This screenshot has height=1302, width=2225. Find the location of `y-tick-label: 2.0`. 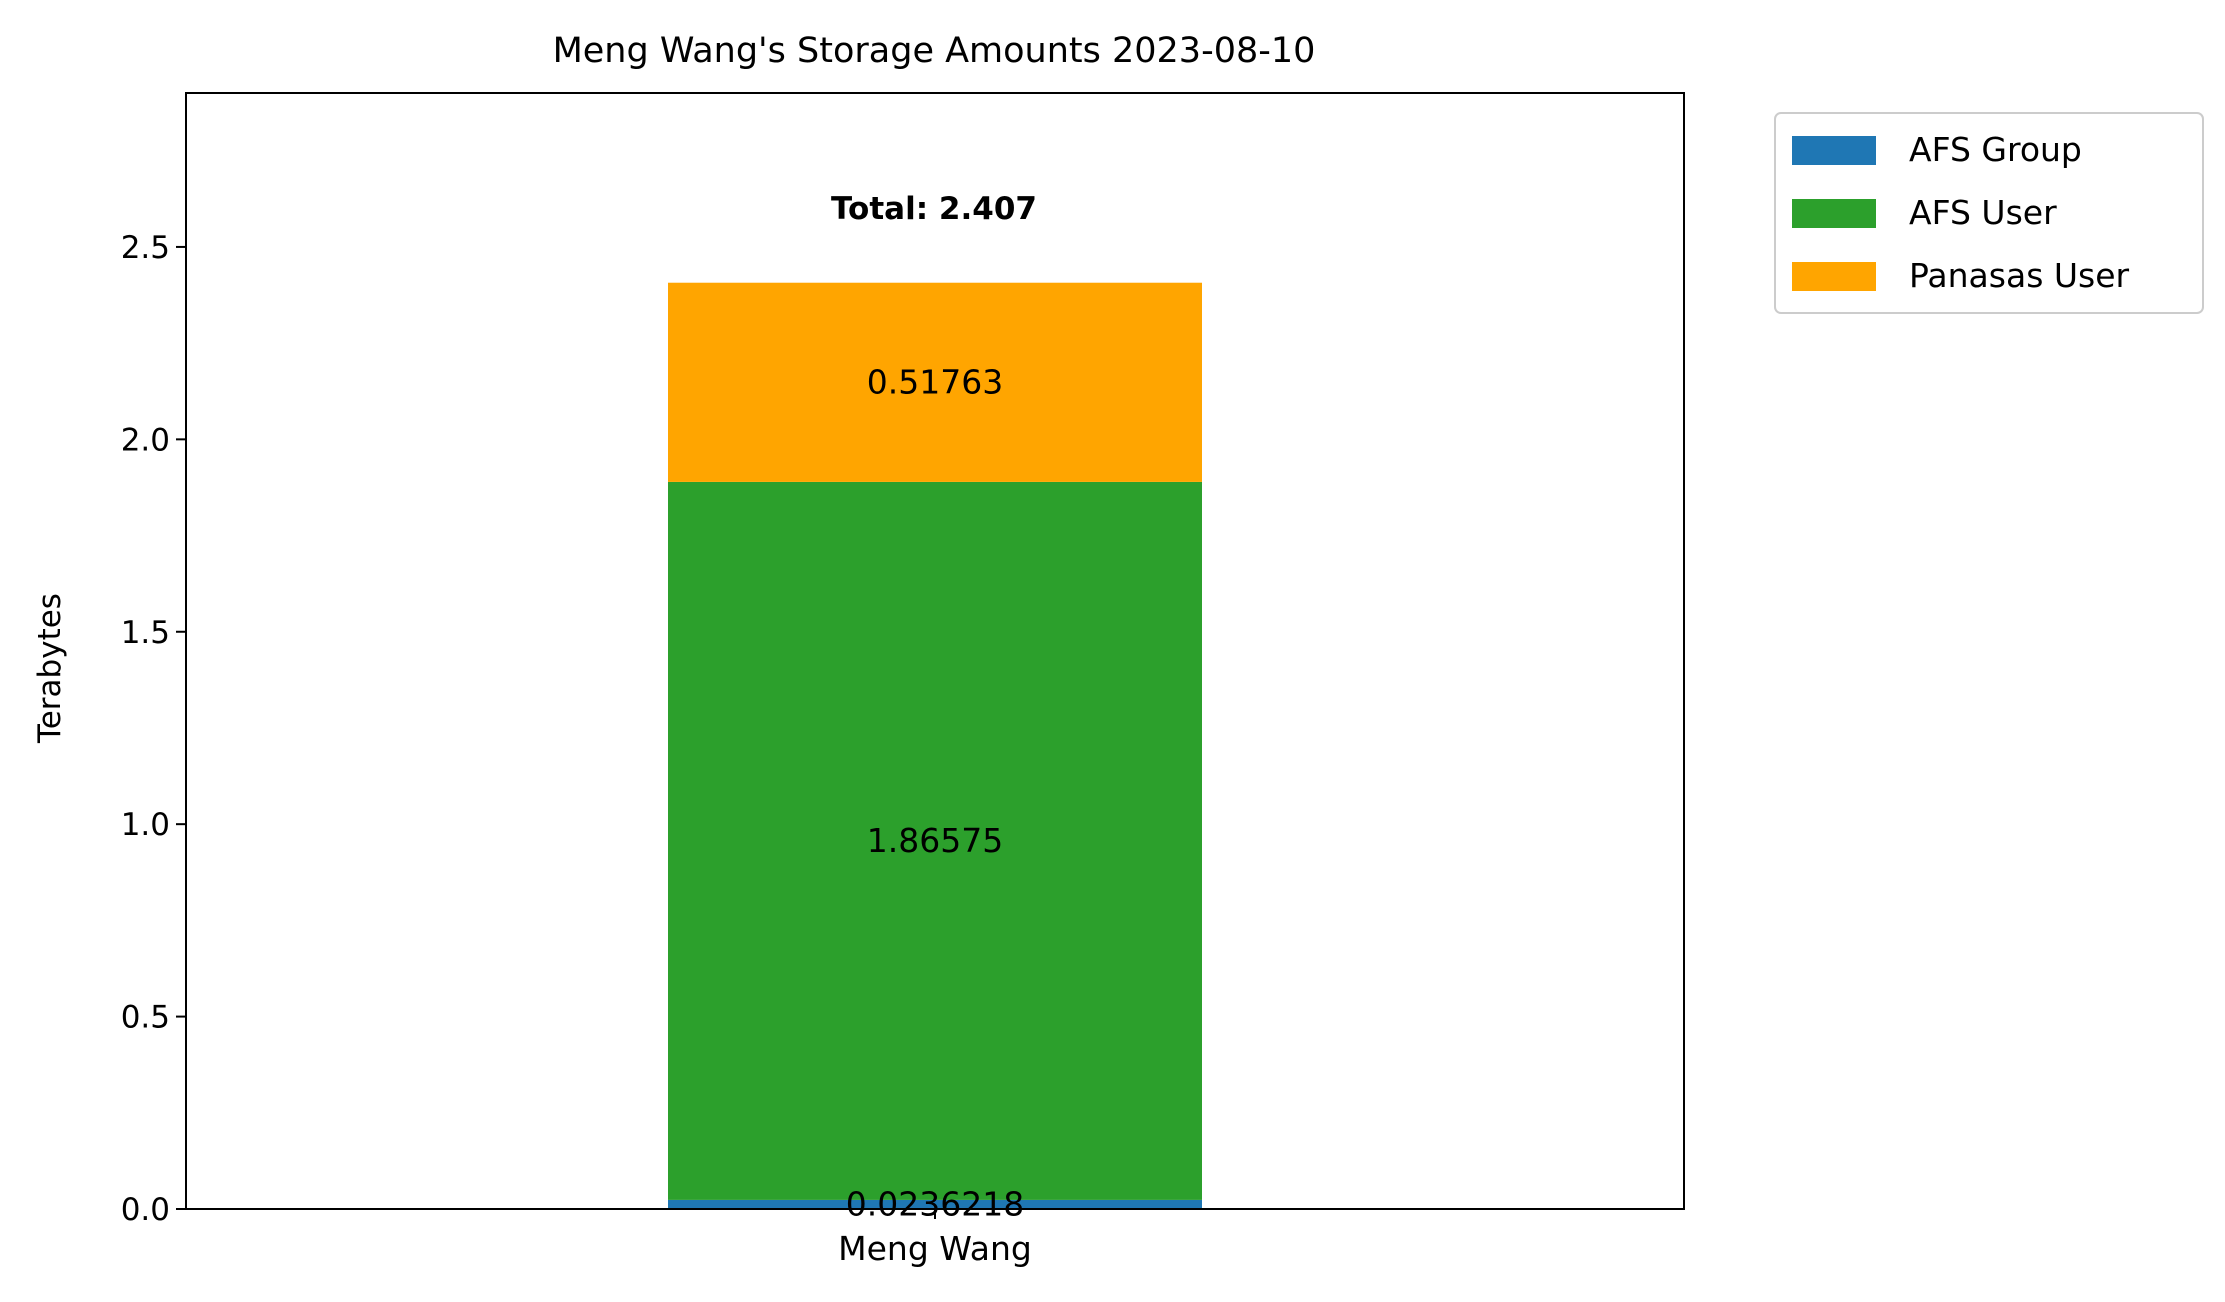

y-tick-label: 2.0 is located at coordinates (145, 440).